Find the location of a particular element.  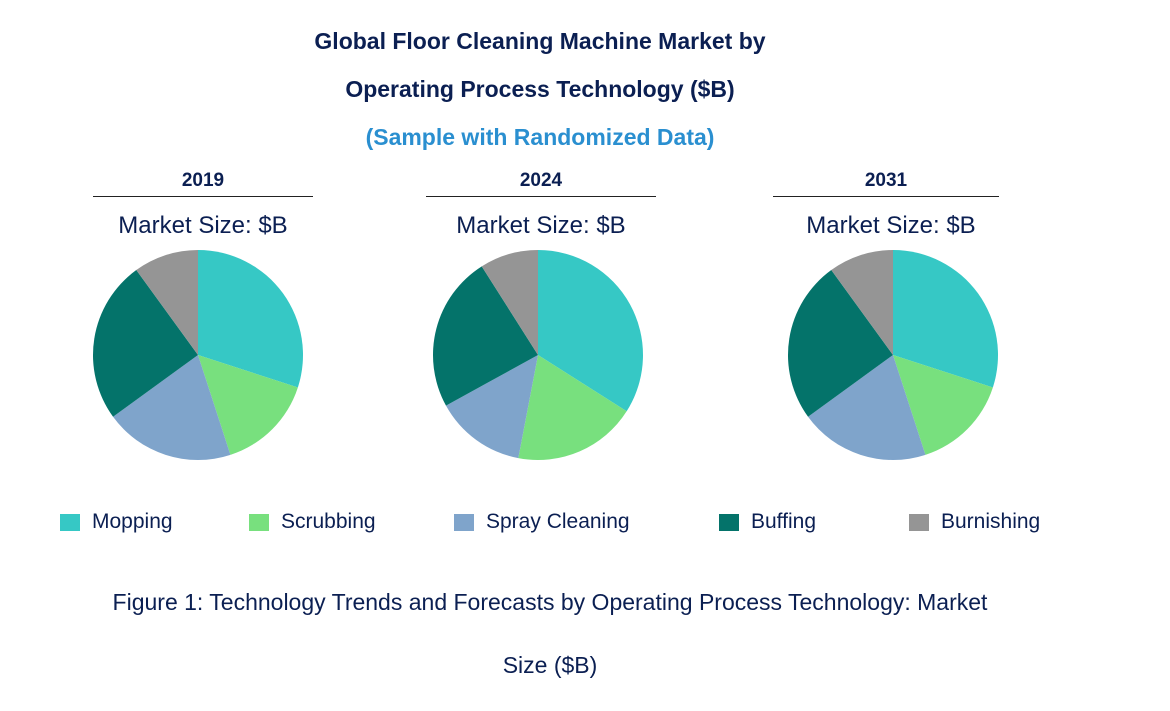

legend-item-spray-cleaning: Spray Cleaning is located at coordinates (542, 522).